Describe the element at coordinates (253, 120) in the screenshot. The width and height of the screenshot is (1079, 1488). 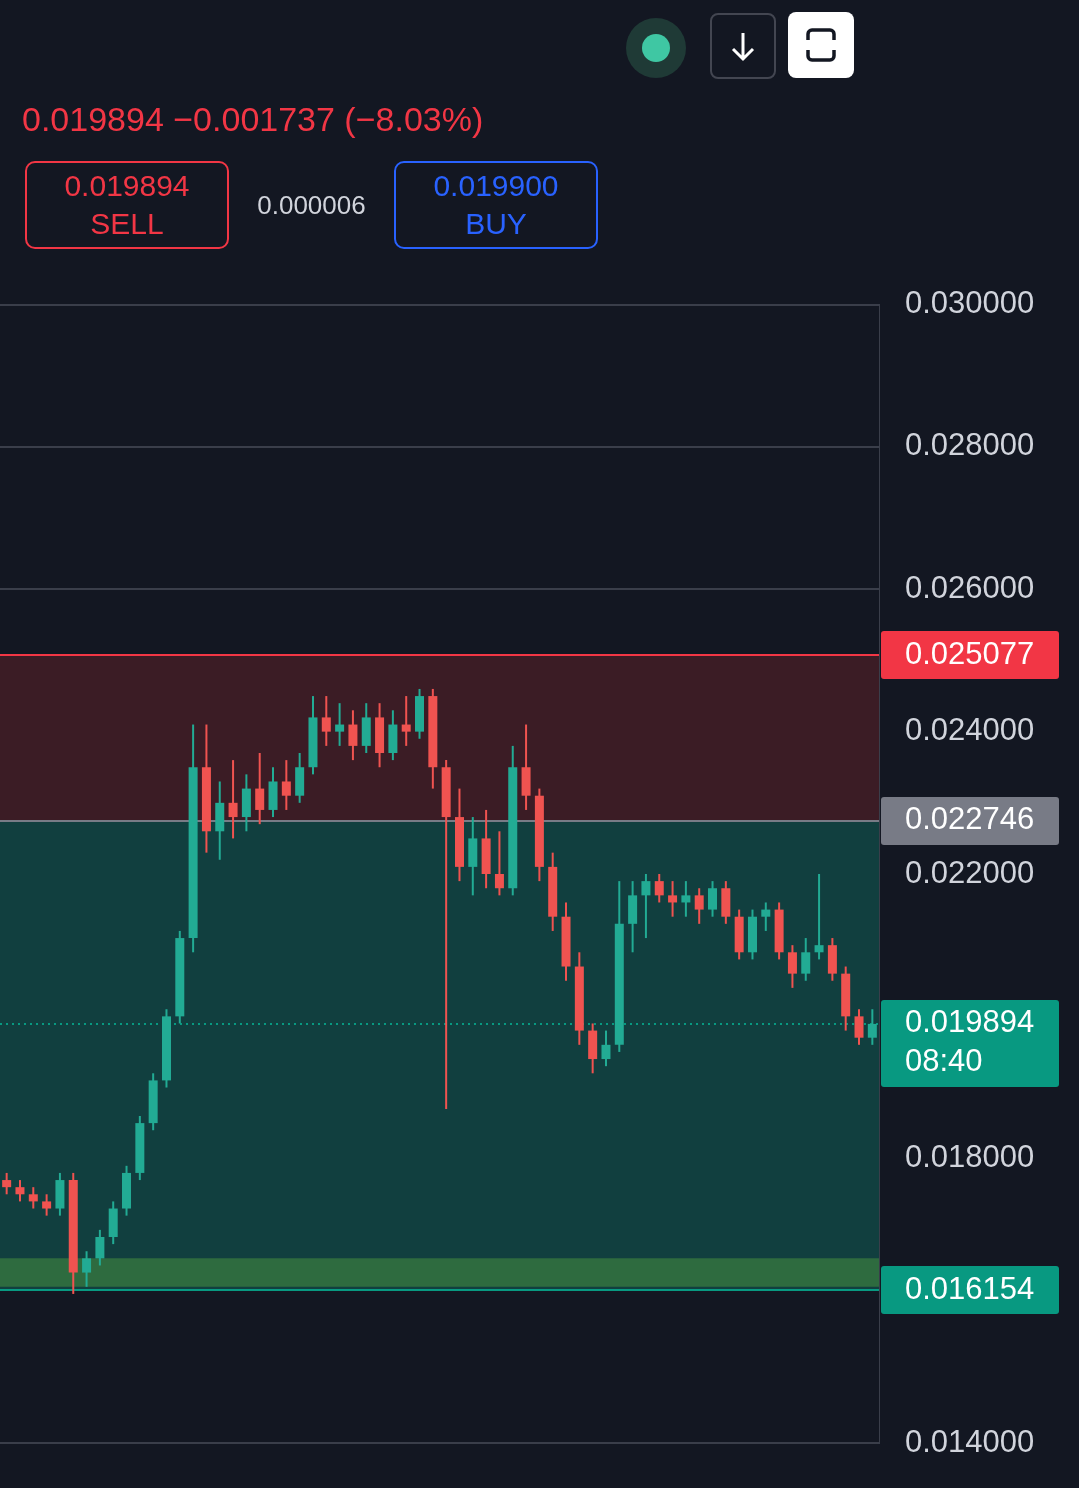
I see `text: 0.019894 −0.001737 (−8.03%)` at that location.